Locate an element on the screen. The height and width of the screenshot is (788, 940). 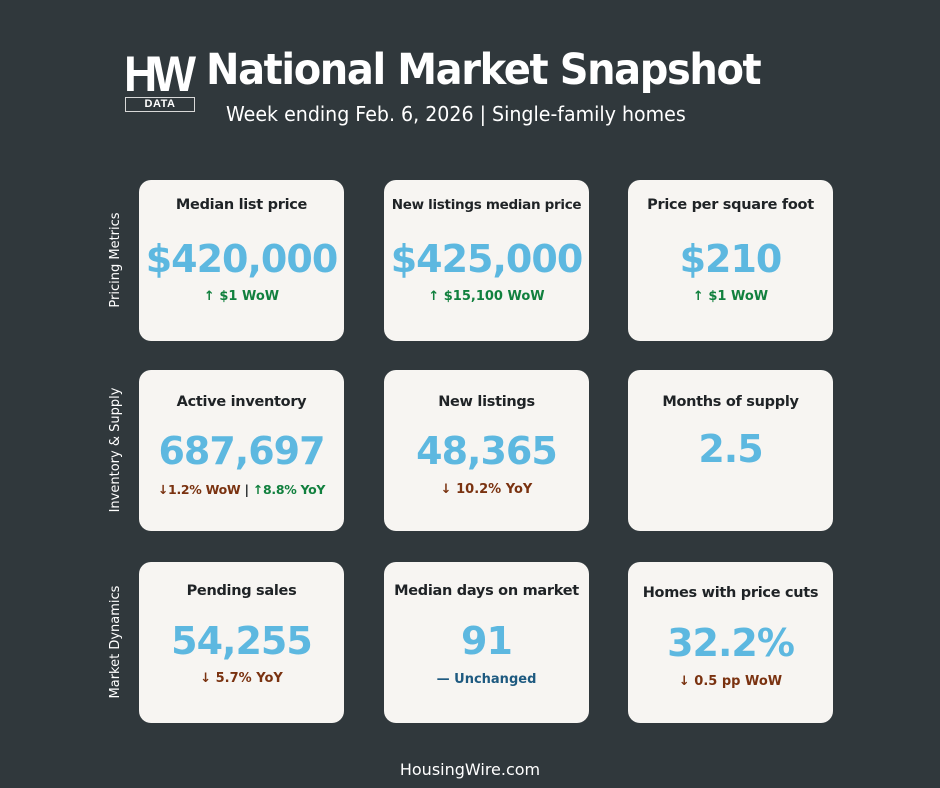
card-title: Price per square foot is located at coordinates (730, 205).